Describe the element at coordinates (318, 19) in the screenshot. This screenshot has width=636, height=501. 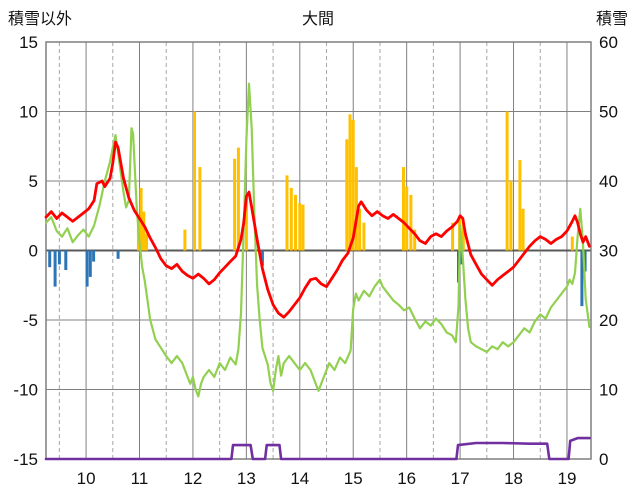
I see `chart-title: 大間` at that location.